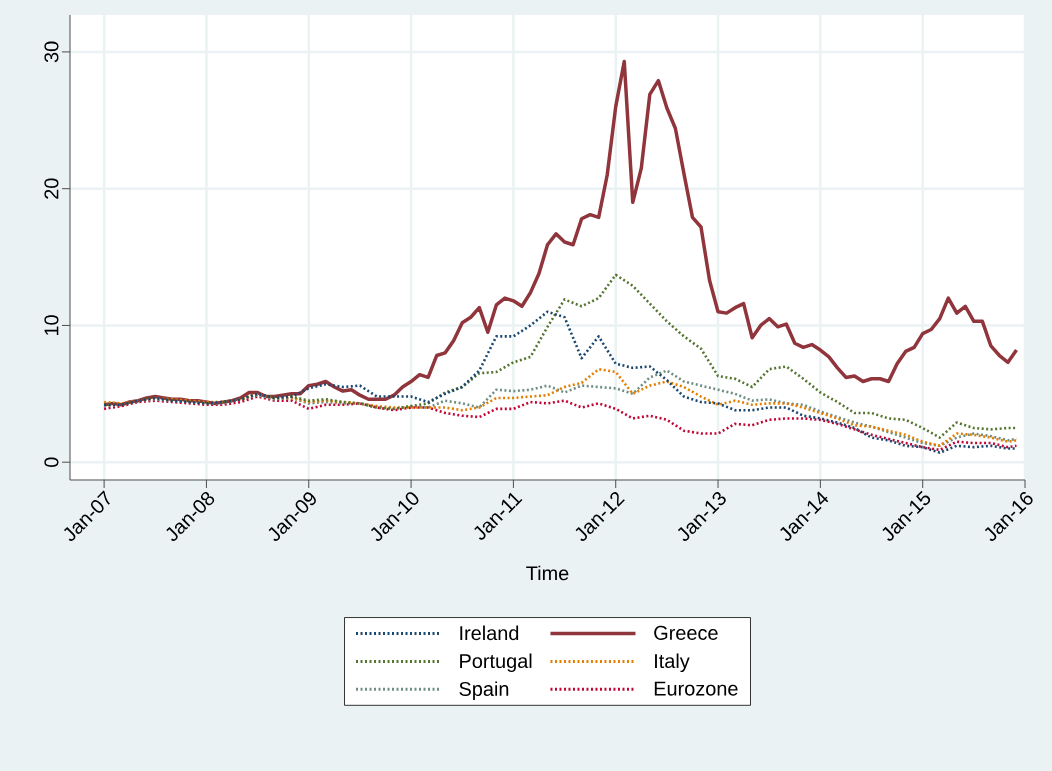 The height and width of the screenshot is (771, 1052). Describe the element at coordinates (672, 663) in the screenshot. I see `legend-label: Italy` at that location.